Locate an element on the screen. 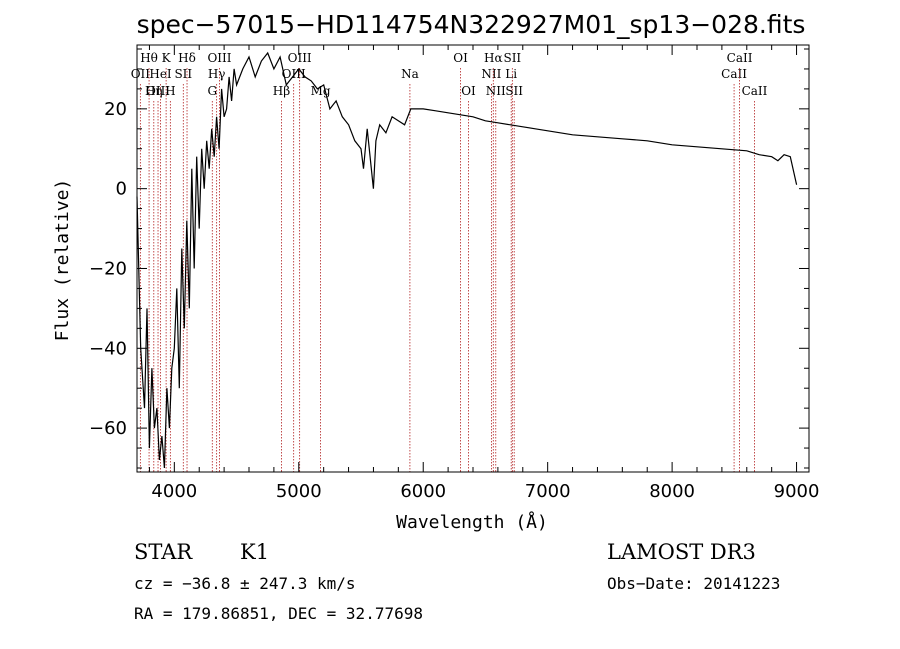 Image resolution: width=900 pixels, height=649 pixels. y-tick-label: −20 is located at coordinates (108, 268).